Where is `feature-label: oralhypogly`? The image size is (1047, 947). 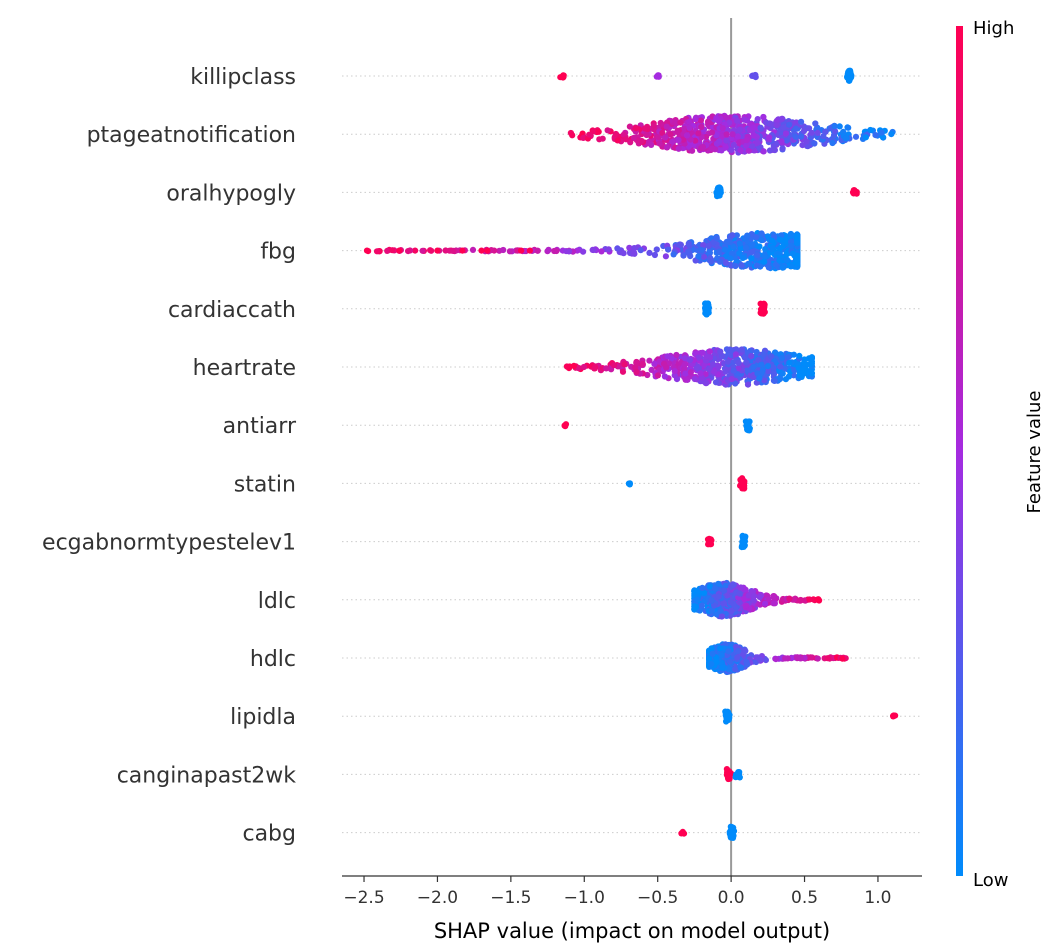
feature-label: oralhypogly is located at coordinates (231, 193).